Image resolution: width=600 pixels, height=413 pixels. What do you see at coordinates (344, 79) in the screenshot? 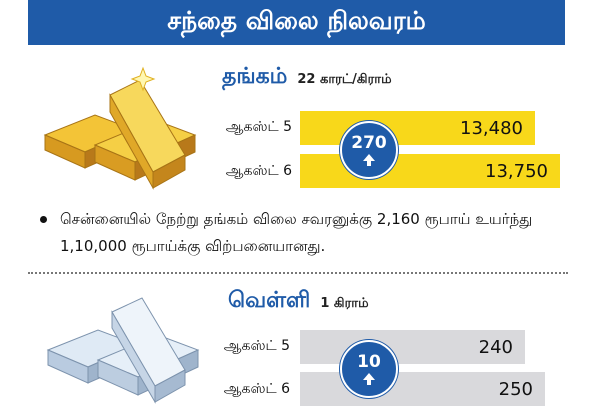
I see `gold-unit: 22 காரட்/கிராம்` at bounding box center [344, 79].